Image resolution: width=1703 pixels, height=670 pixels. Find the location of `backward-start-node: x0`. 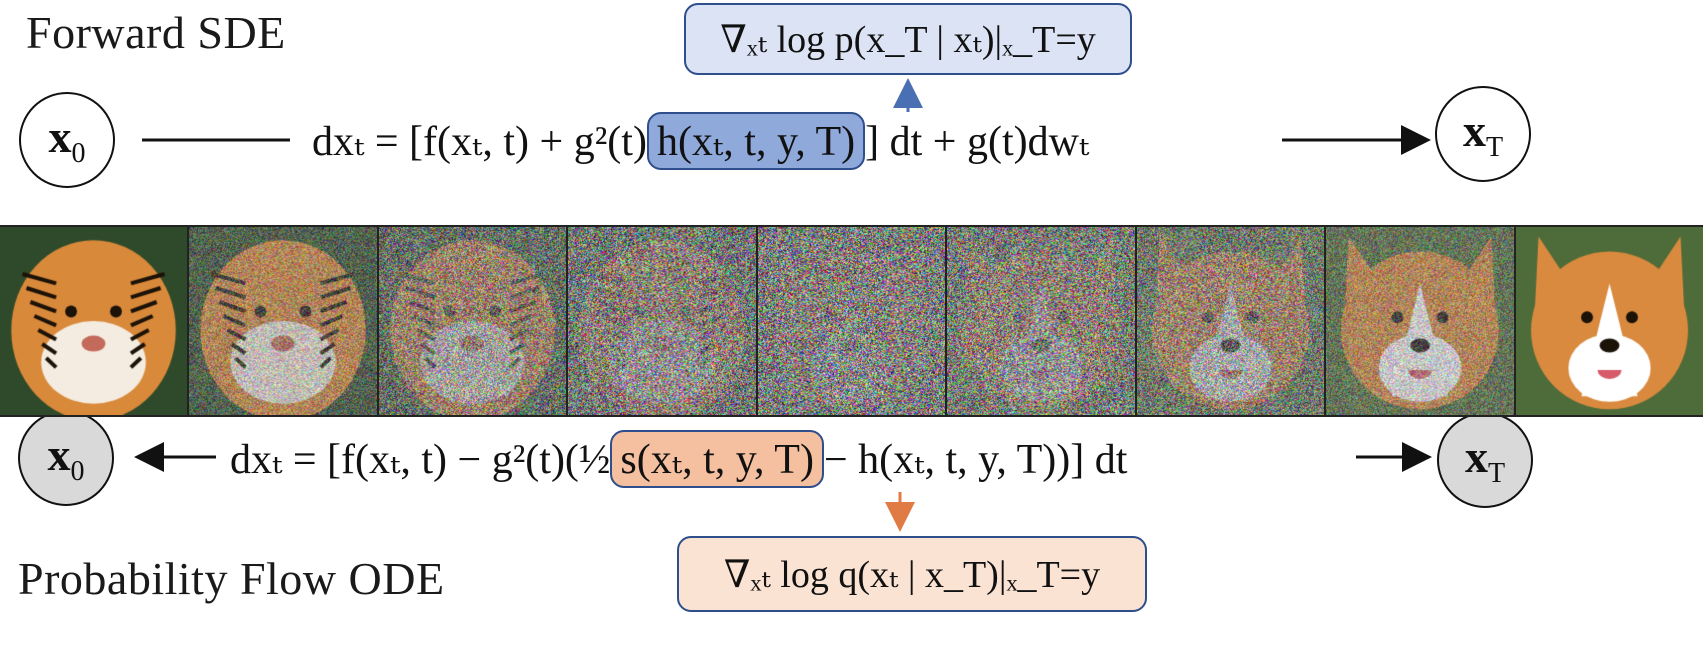

backward-start-node: x0 is located at coordinates (66, 458).